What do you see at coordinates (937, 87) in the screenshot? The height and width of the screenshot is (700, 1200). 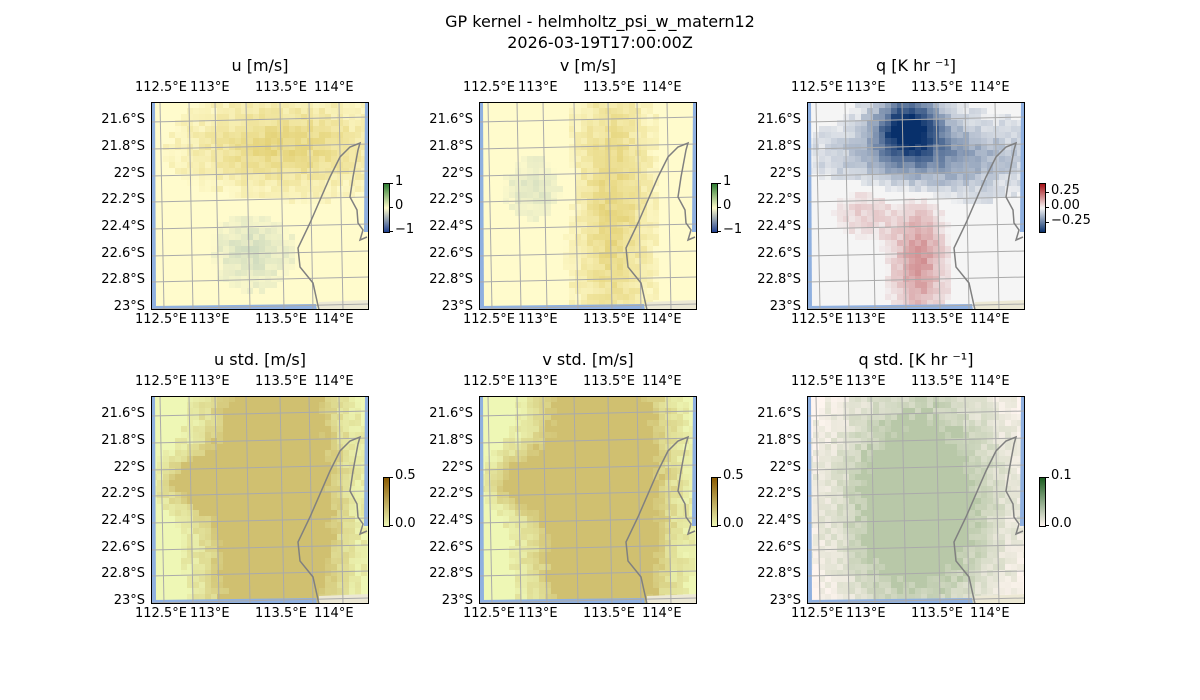 I see `x-tick-label-top: 113.5°E` at bounding box center [937, 87].